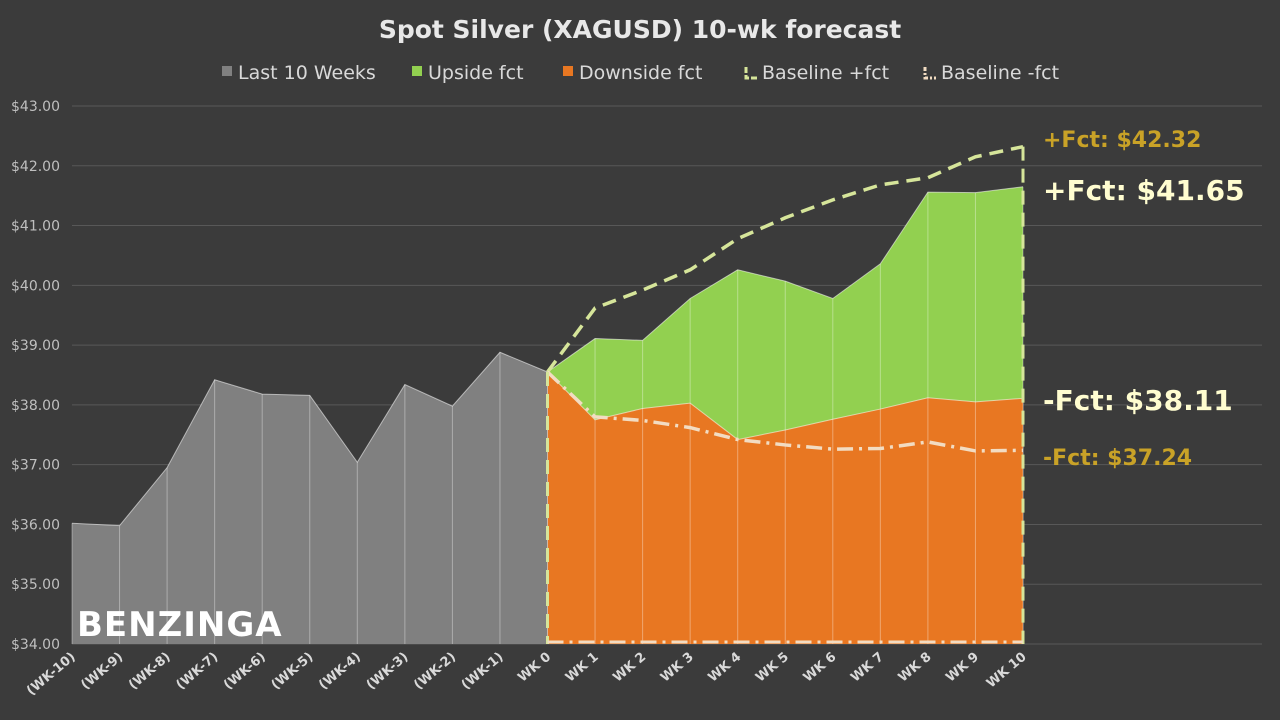 This screenshot has height=720, width=1280. What do you see at coordinates (307, 73) in the screenshot?
I see `legend-item: Last 10 Weeks` at bounding box center [307, 73].